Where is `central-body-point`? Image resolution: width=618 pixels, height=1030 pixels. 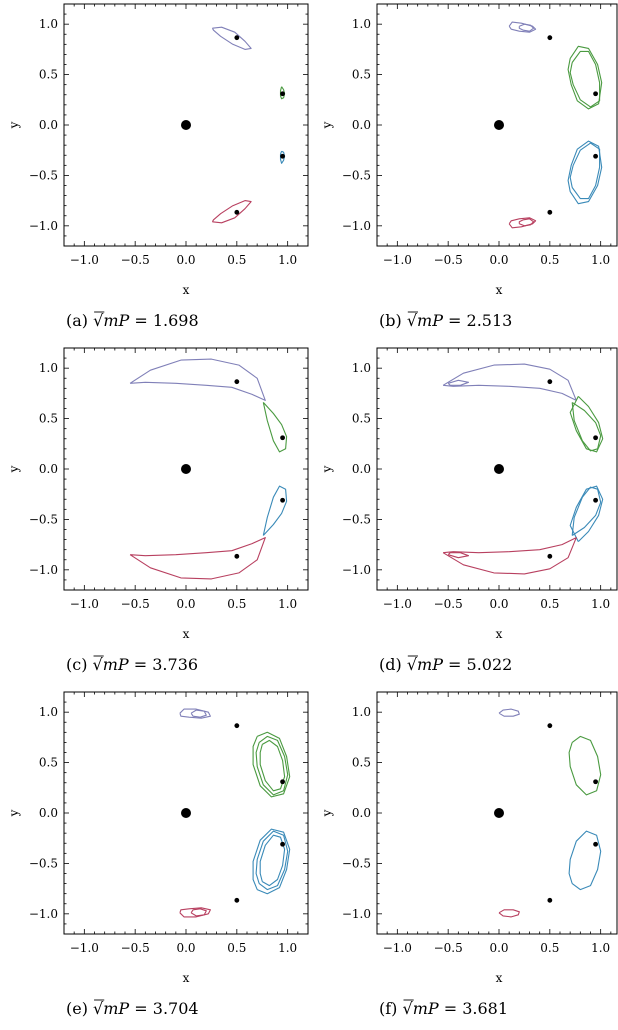 central-body-point is located at coordinates (499, 125).